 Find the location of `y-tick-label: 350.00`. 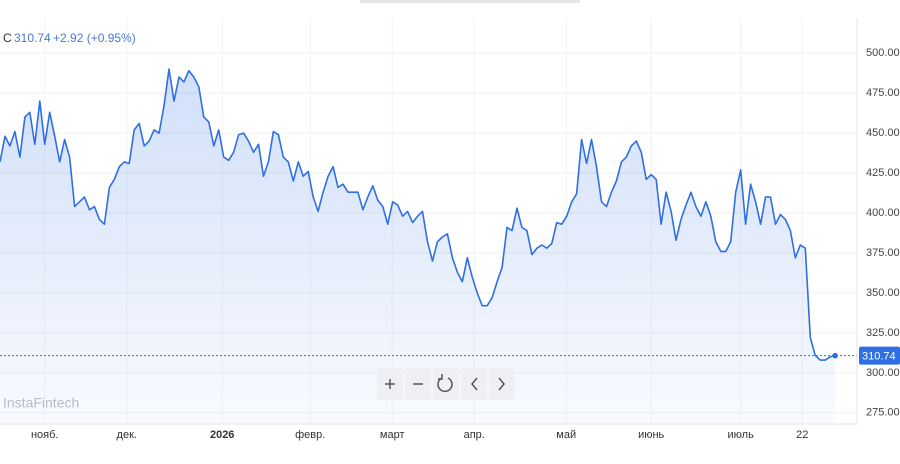

y-tick-label: 350.00 is located at coordinates (883, 293).